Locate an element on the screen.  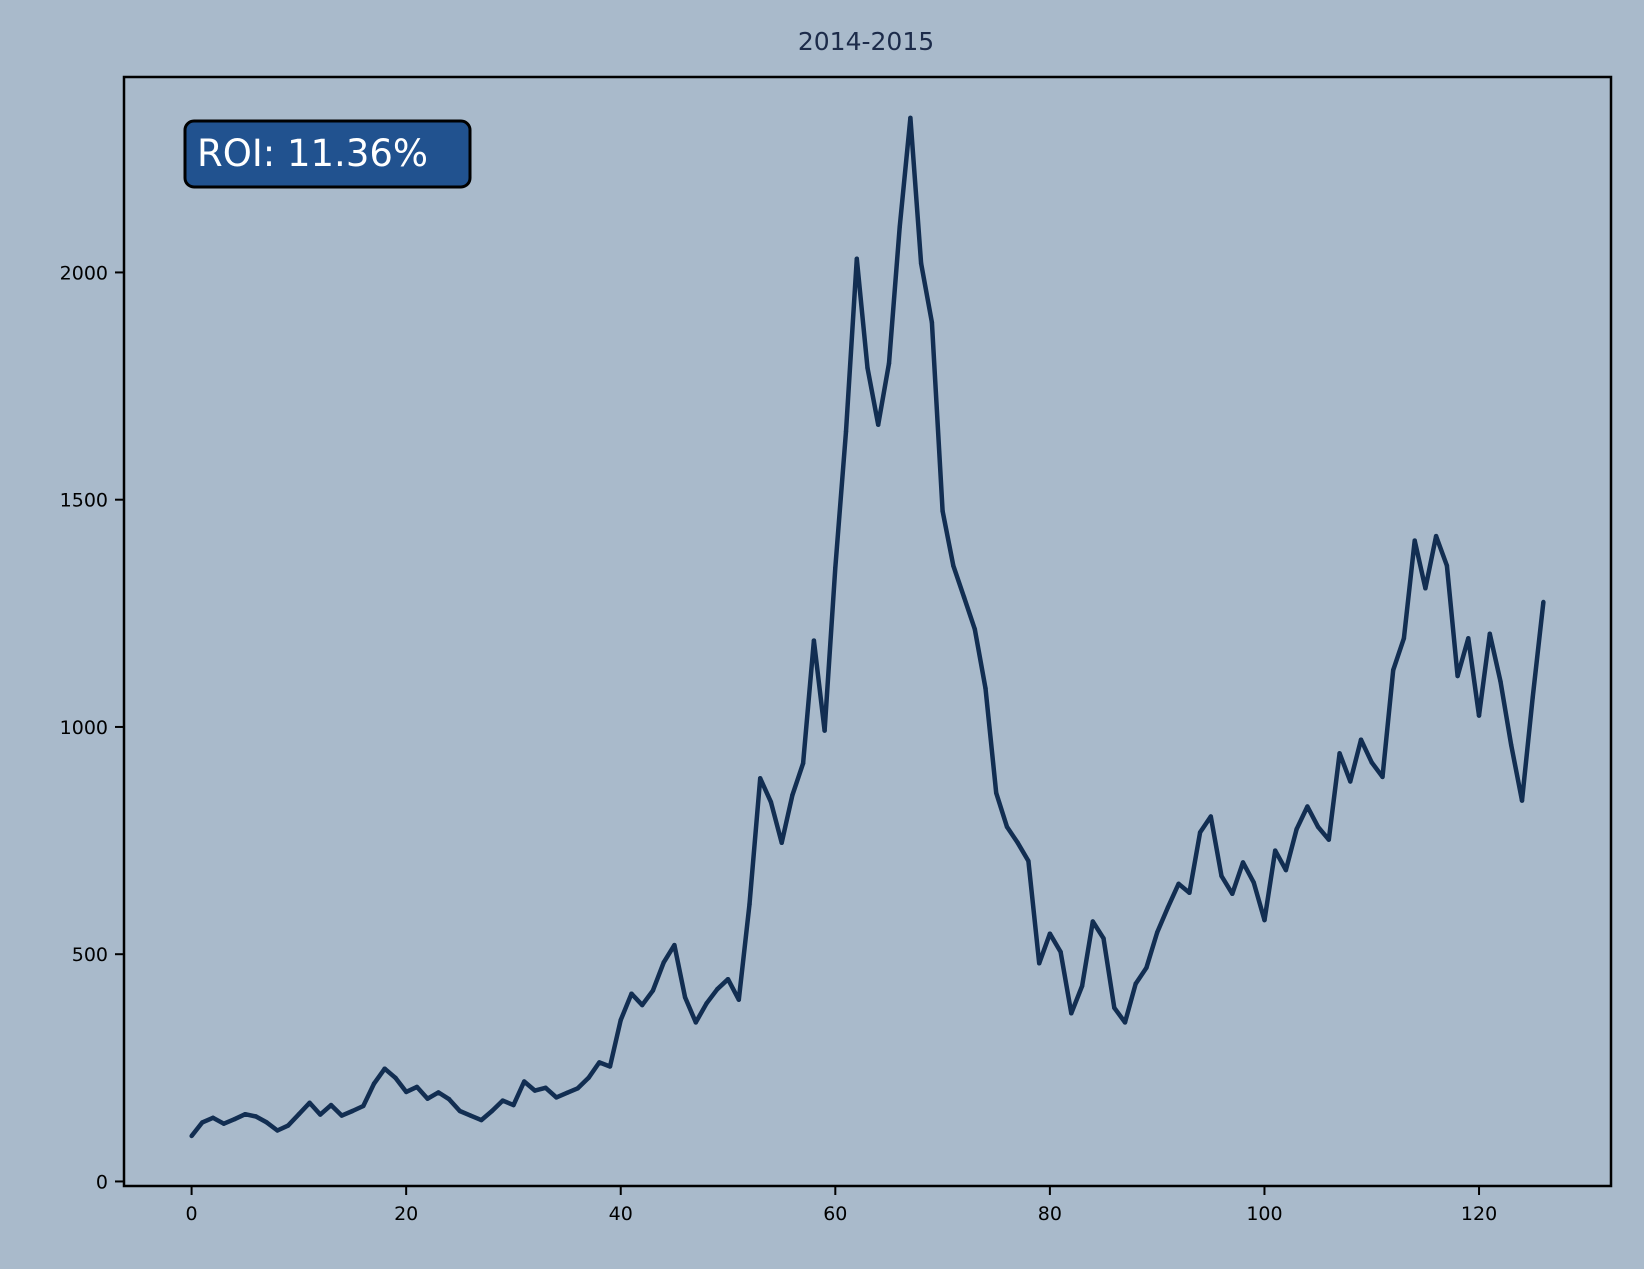
x-axis: 0 20 40 60 80 100 120 is located at coordinates (841, 1205).